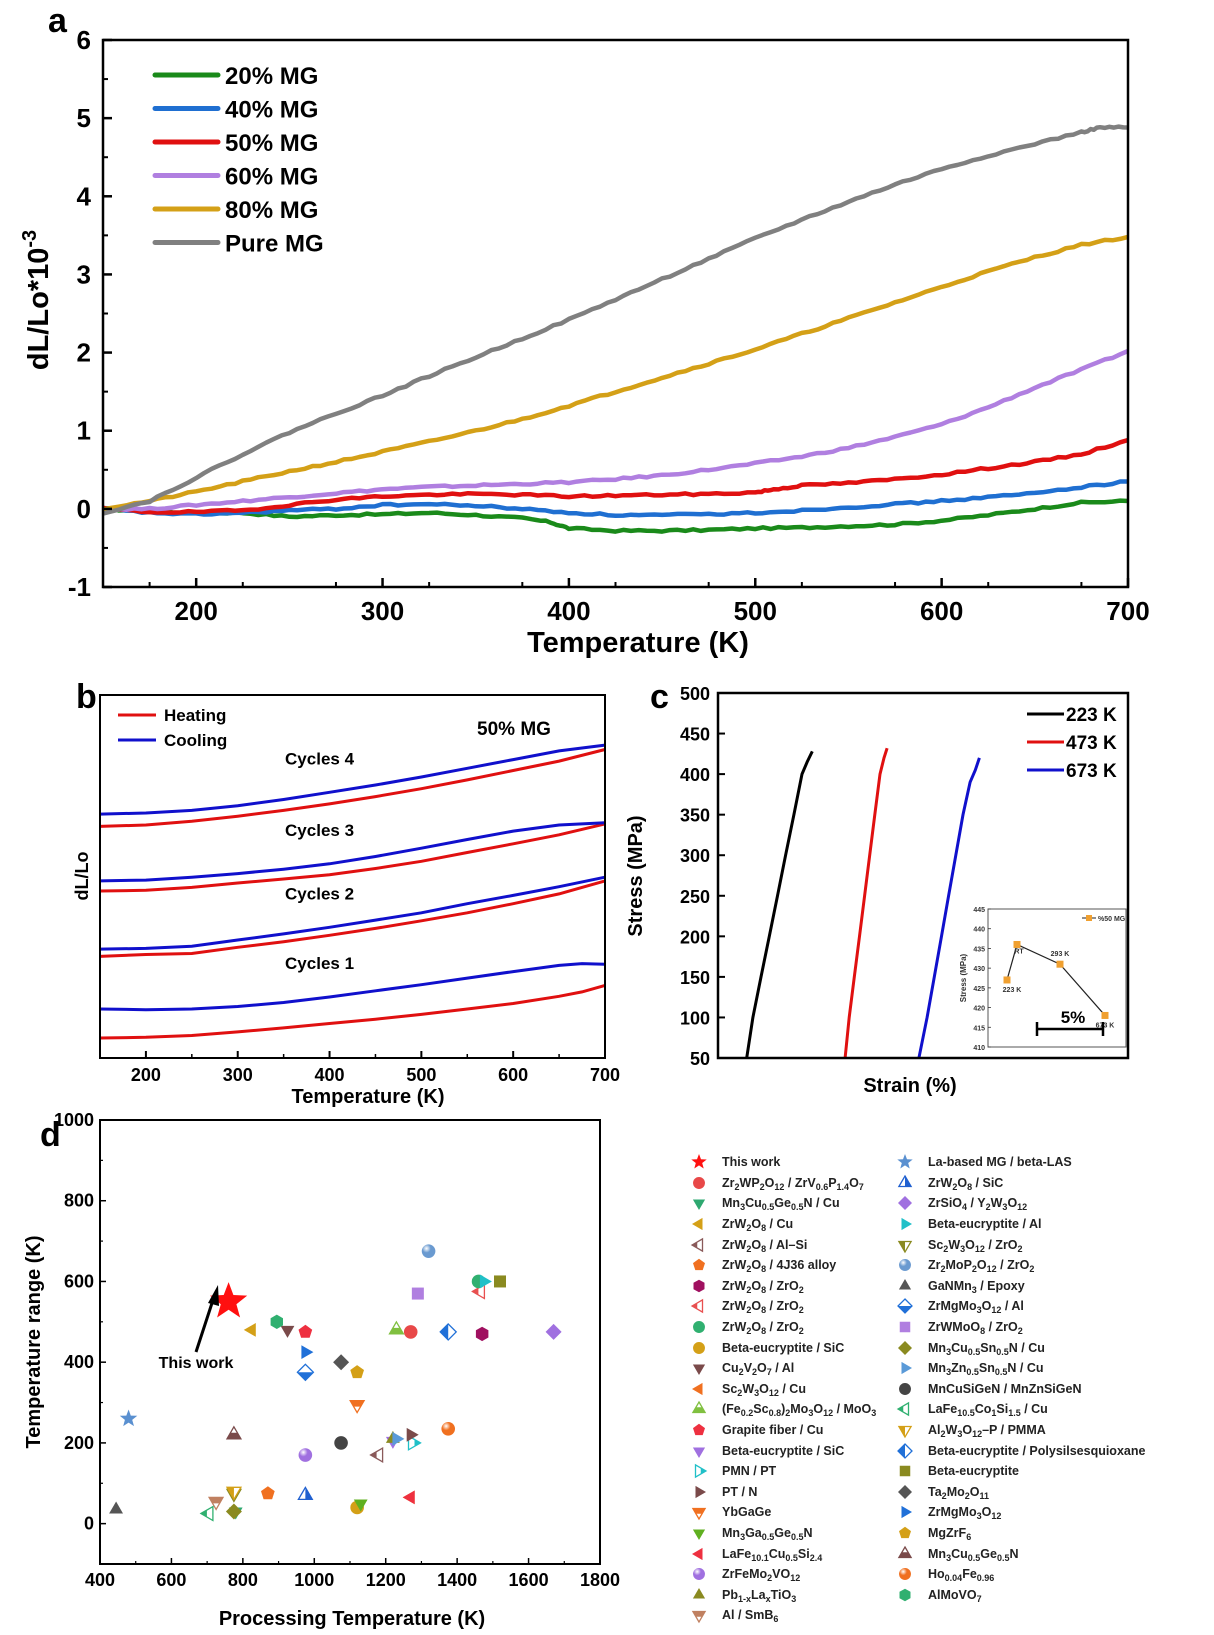  Describe the element at coordinates (615, 476) in the screenshot. I see `series-line-50-mg` at that location.